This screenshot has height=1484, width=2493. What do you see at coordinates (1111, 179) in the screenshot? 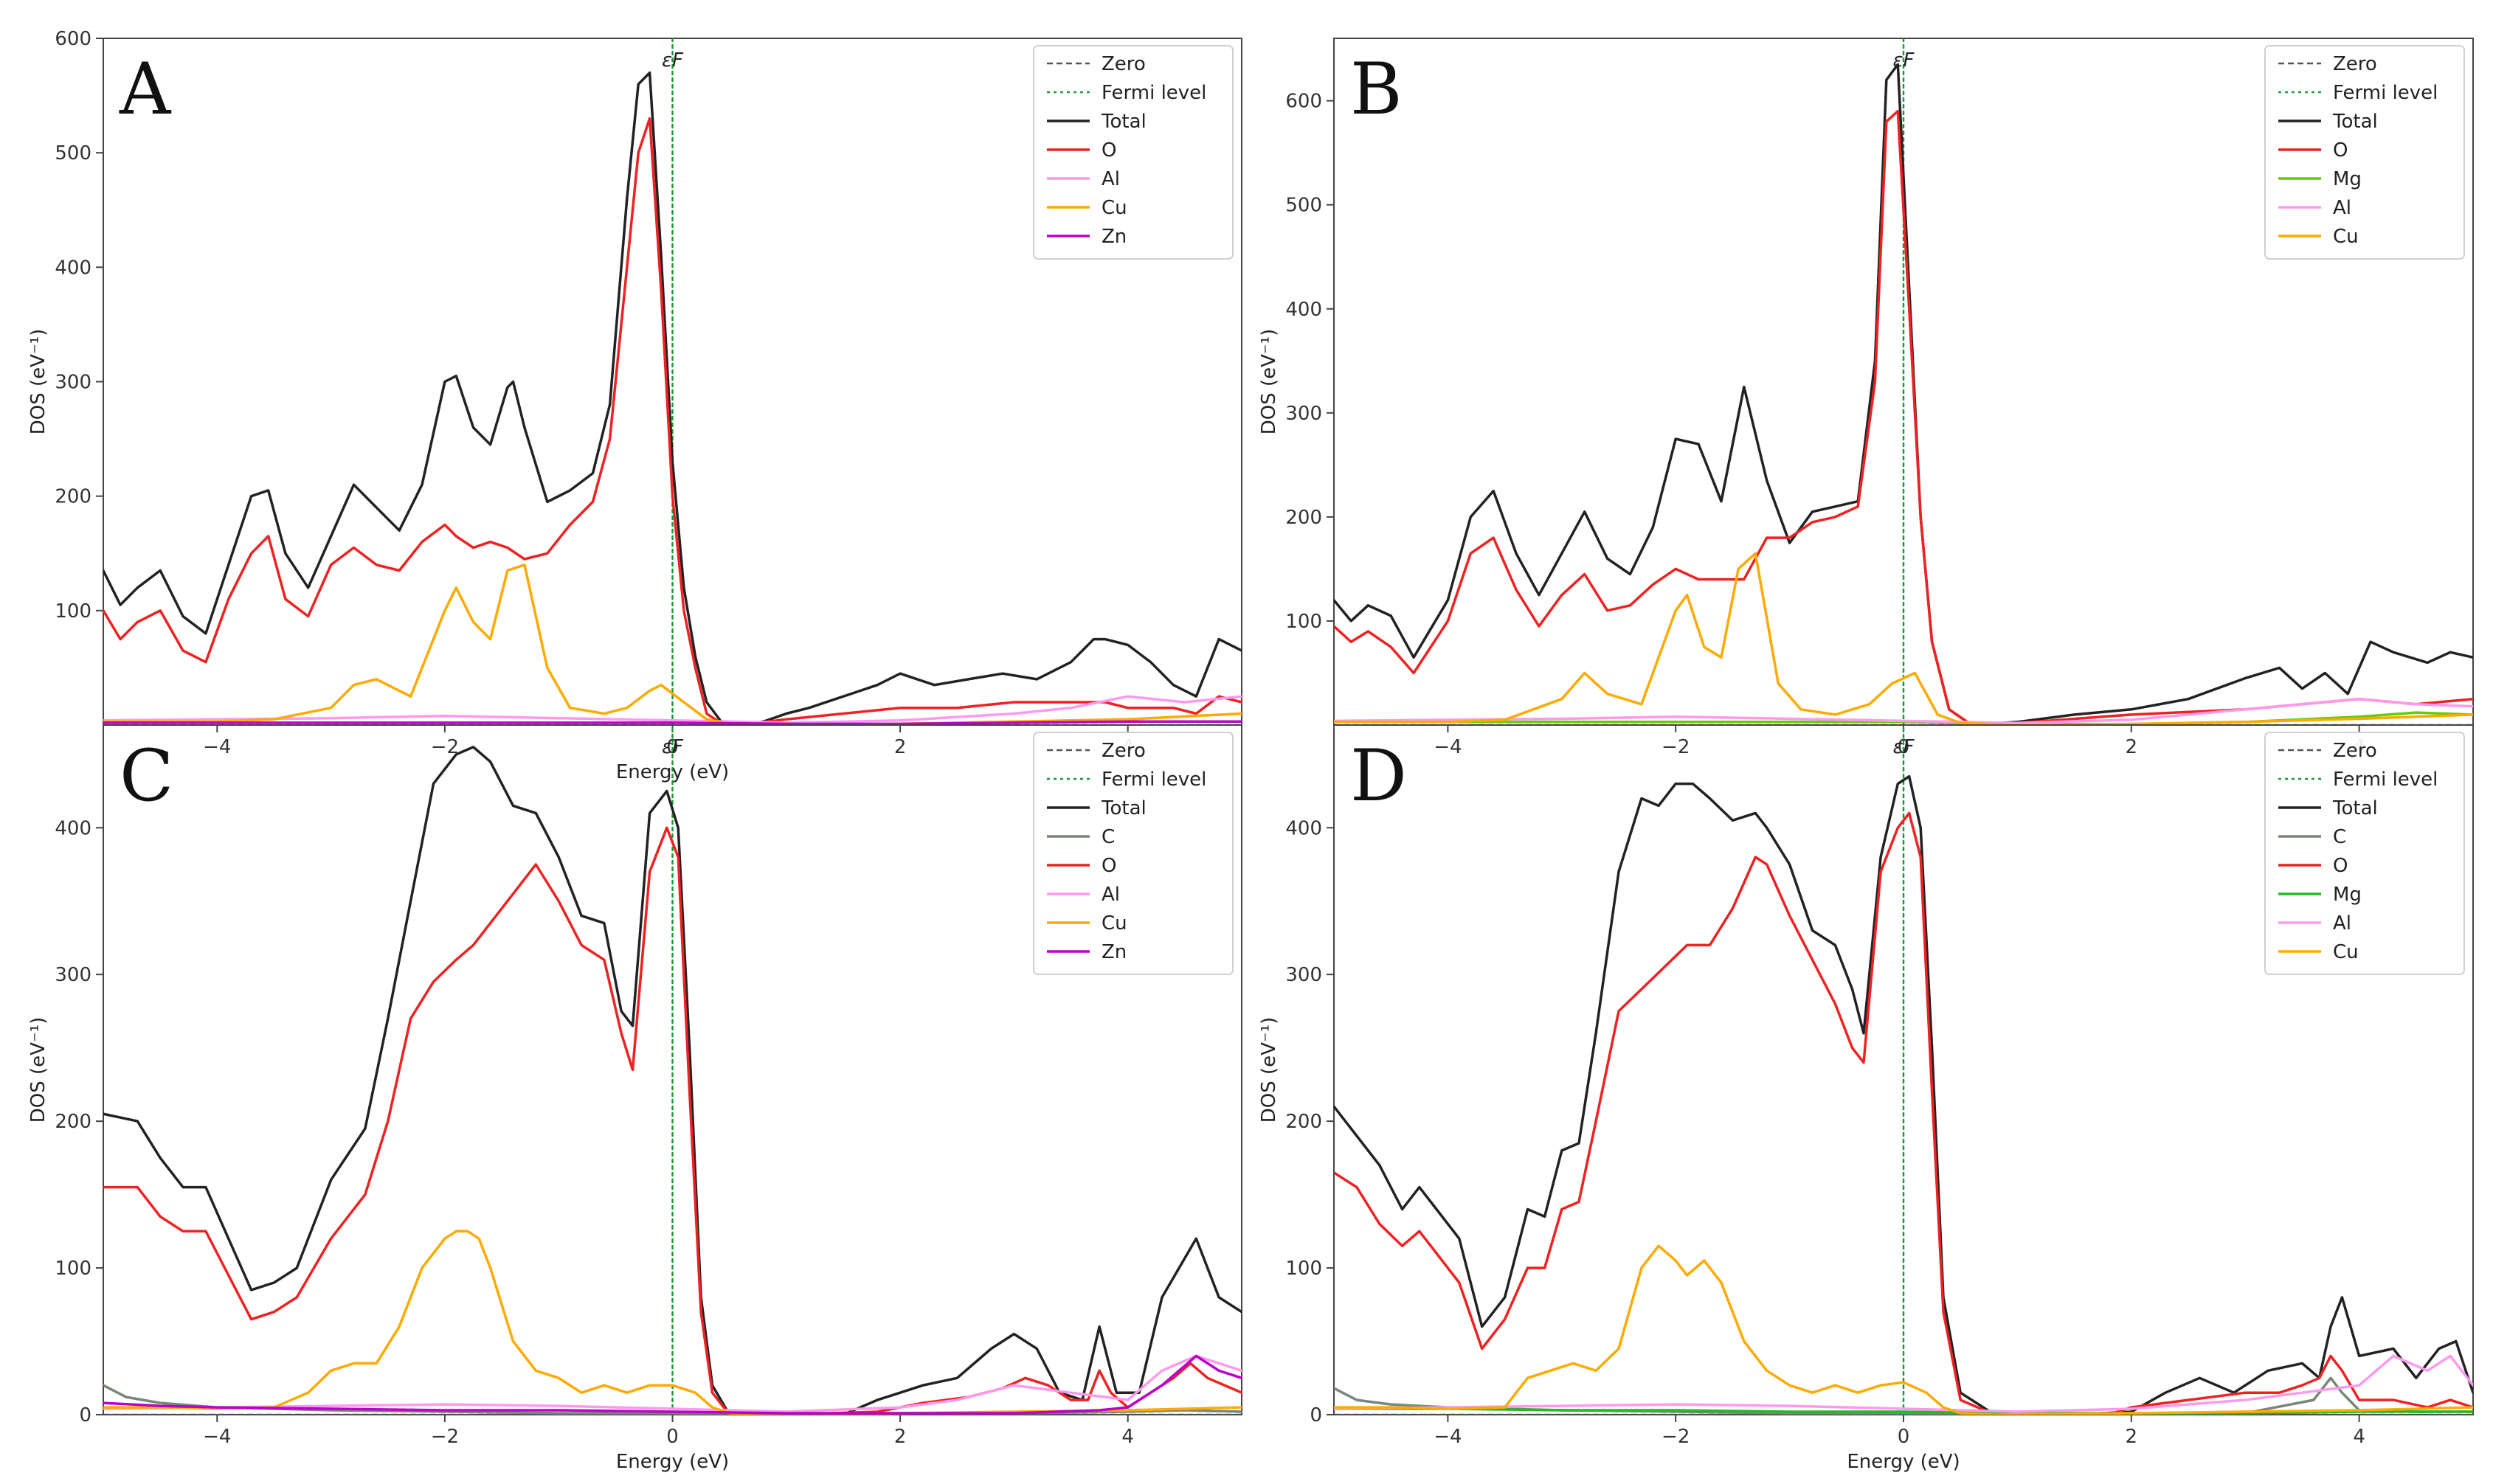
I see `panel-a-legend-label-al: Al` at bounding box center [1111, 179].